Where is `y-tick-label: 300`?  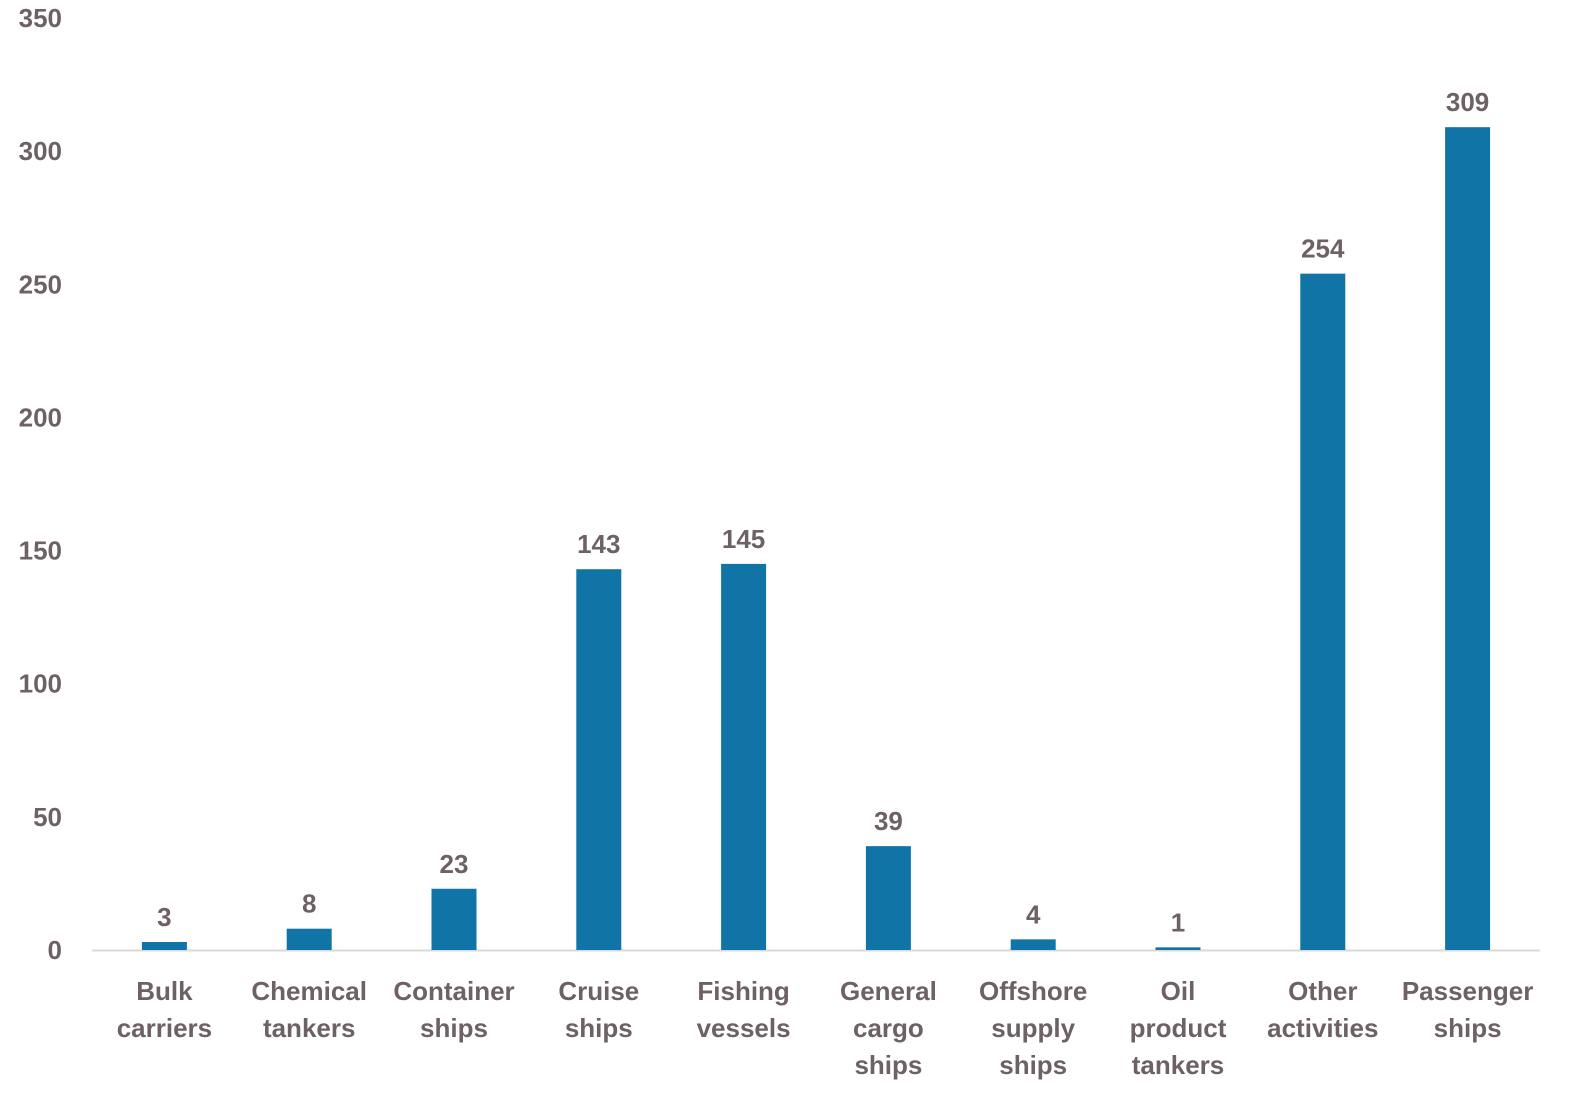
y-tick-label: 300 is located at coordinates (40, 151).